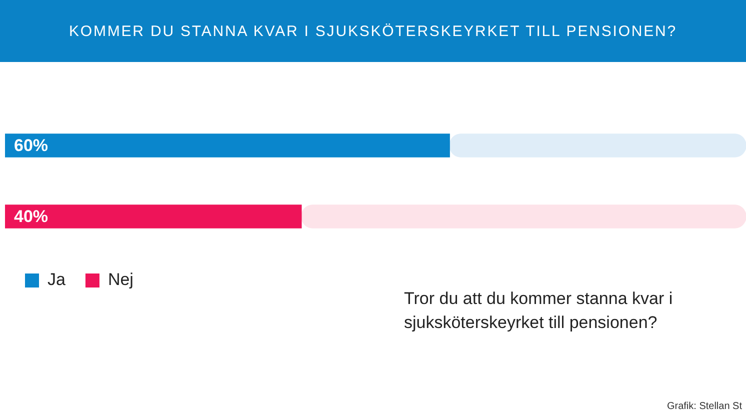 The height and width of the screenshot is (419, 746). What do you see at coordinates (57, 280) in the screenshot?
I see `legend-label: Ja` at bounding box center [57, 280].